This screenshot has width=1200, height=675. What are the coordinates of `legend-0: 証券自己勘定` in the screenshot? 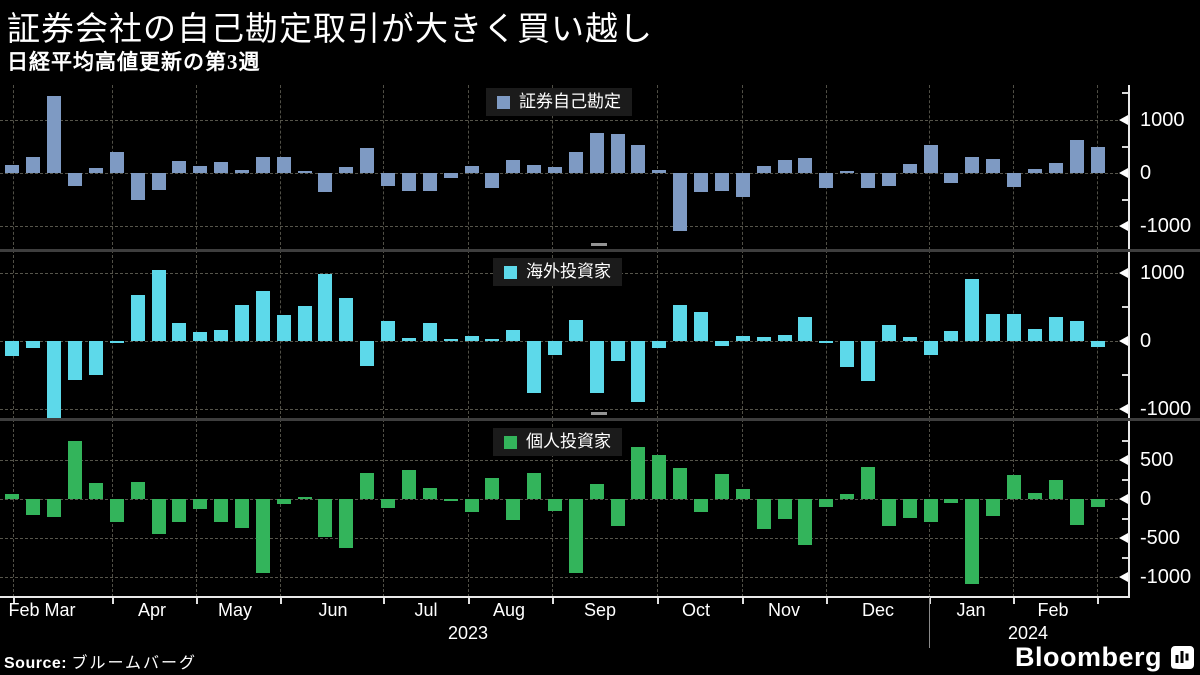 It's located at (559, 102).